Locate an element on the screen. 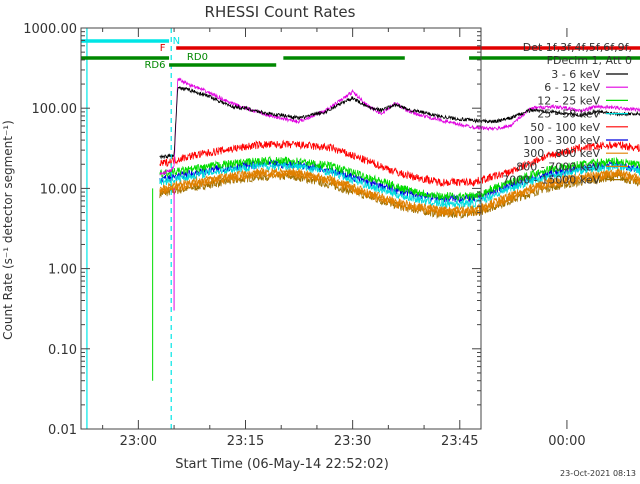 This screenshot has width=640, height=484. series-line-3-6-kev is located at coordinates (399, 122).